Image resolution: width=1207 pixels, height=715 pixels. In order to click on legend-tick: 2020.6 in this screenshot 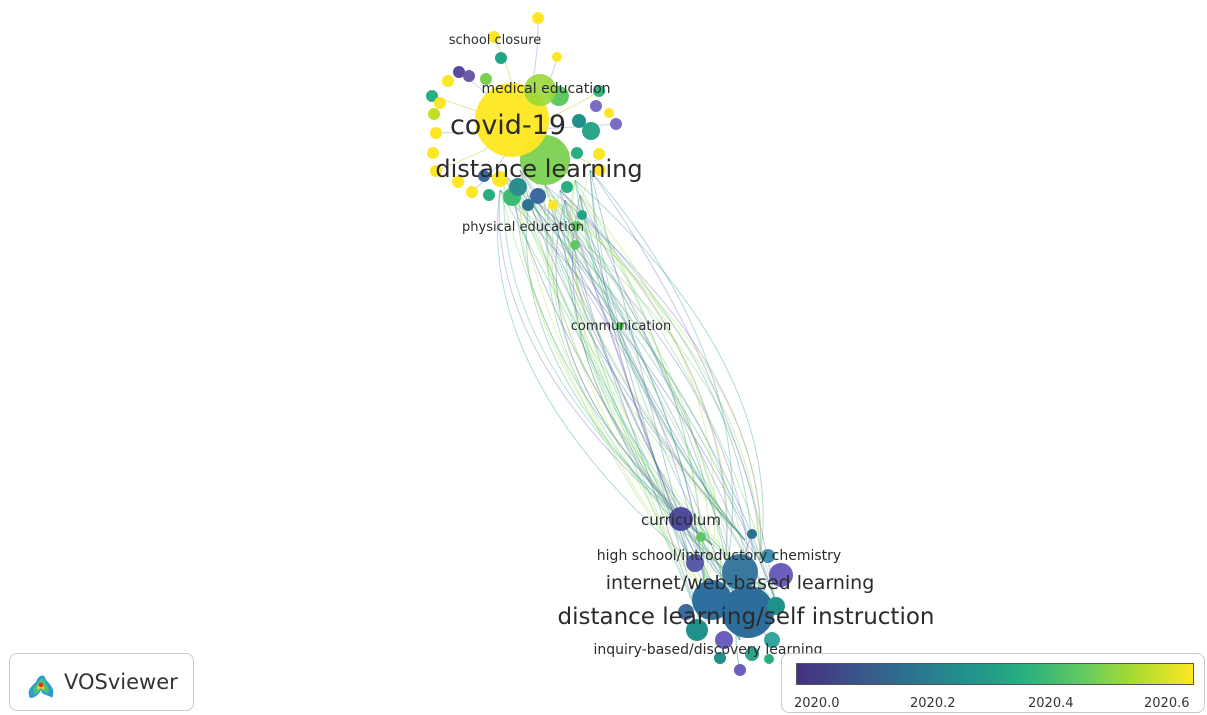, I will do `click(1167, 703)`.